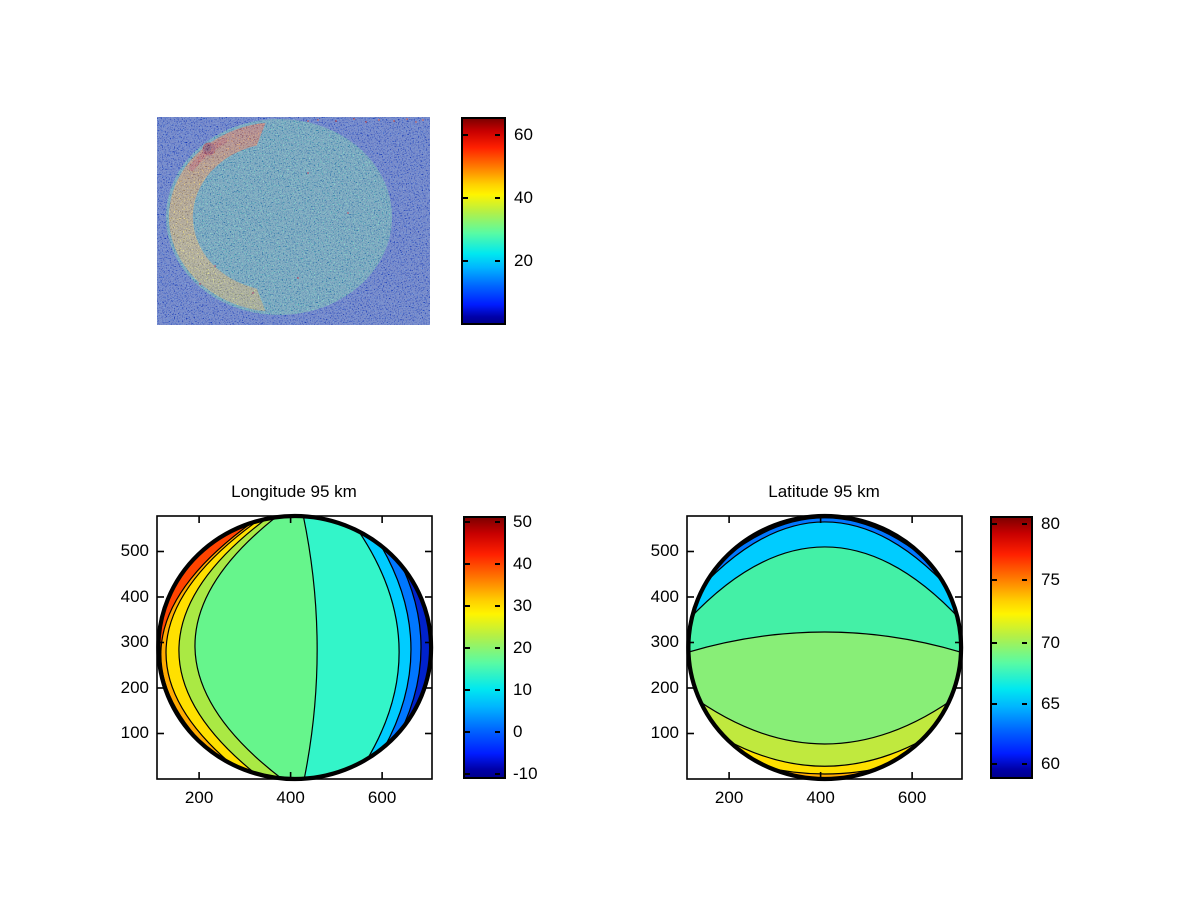  What do you see at coordinates (1011, 647) in the screenshot?
I see `colorbar-latitude` at bounding box center [1011, 647].